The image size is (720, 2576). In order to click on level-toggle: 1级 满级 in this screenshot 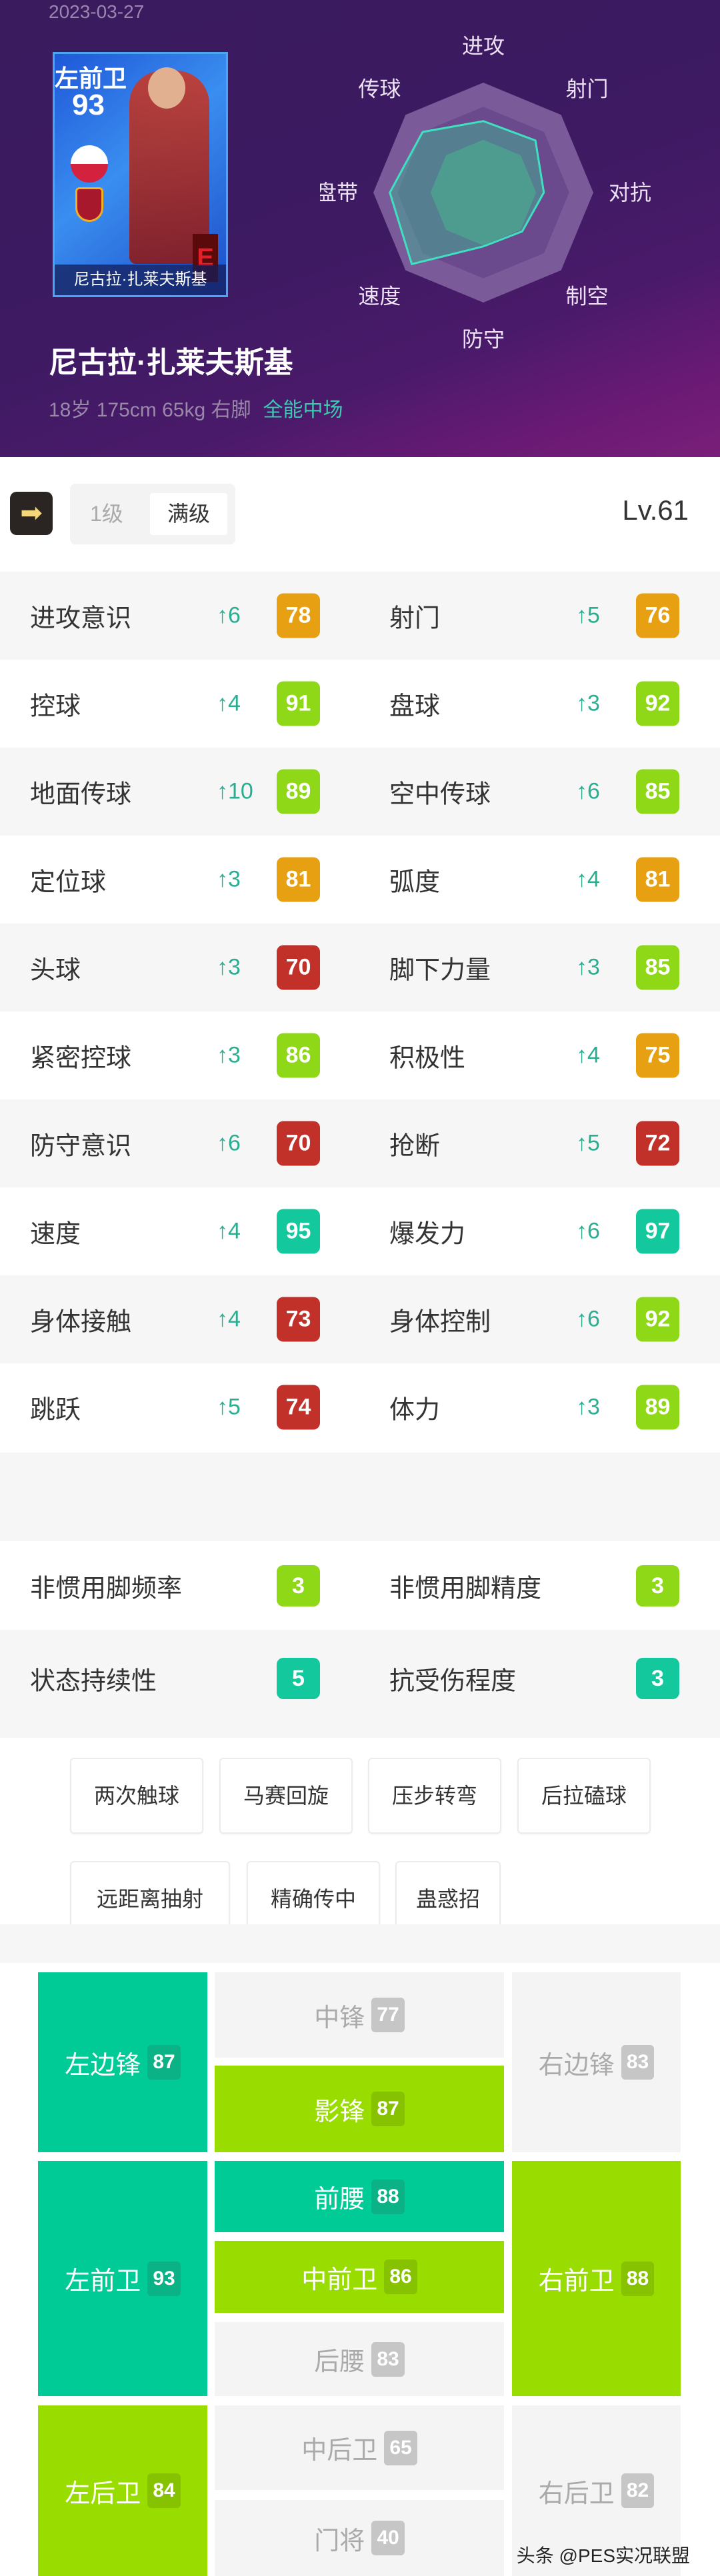, I will do `click(152, 514)`.